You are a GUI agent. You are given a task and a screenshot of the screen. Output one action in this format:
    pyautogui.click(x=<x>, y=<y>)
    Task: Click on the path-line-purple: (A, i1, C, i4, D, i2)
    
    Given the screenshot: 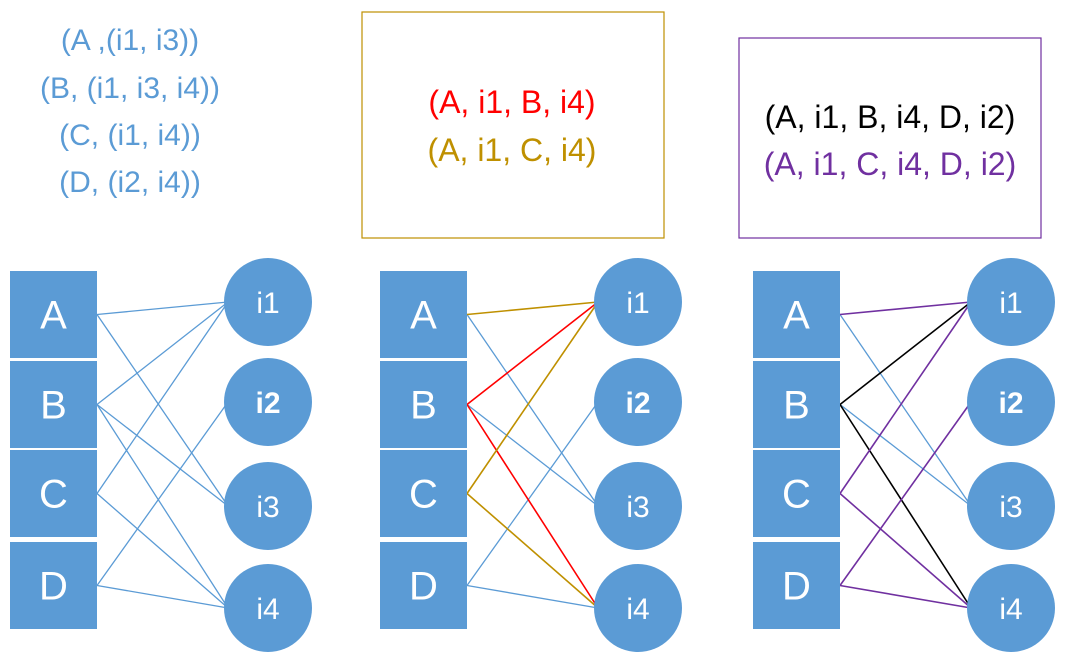 What is the action you would take?
    pyautogui.click(x=890, y=164)
    